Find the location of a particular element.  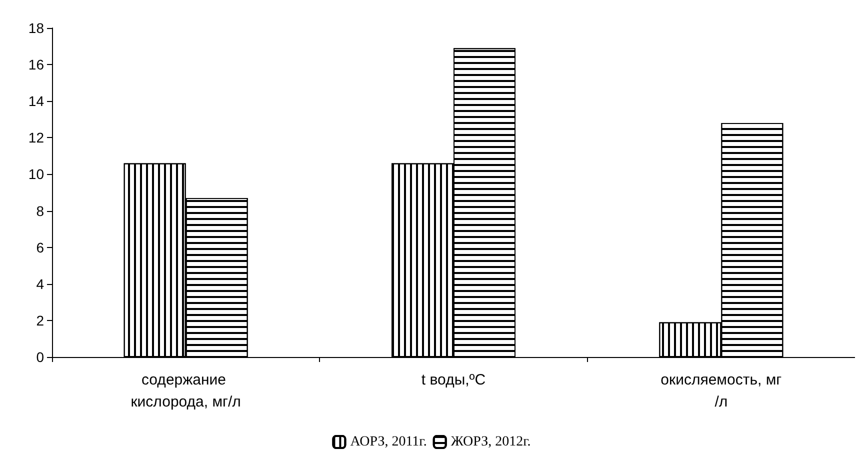

y-tick-label: 12 is located at coordinates (36, 138).